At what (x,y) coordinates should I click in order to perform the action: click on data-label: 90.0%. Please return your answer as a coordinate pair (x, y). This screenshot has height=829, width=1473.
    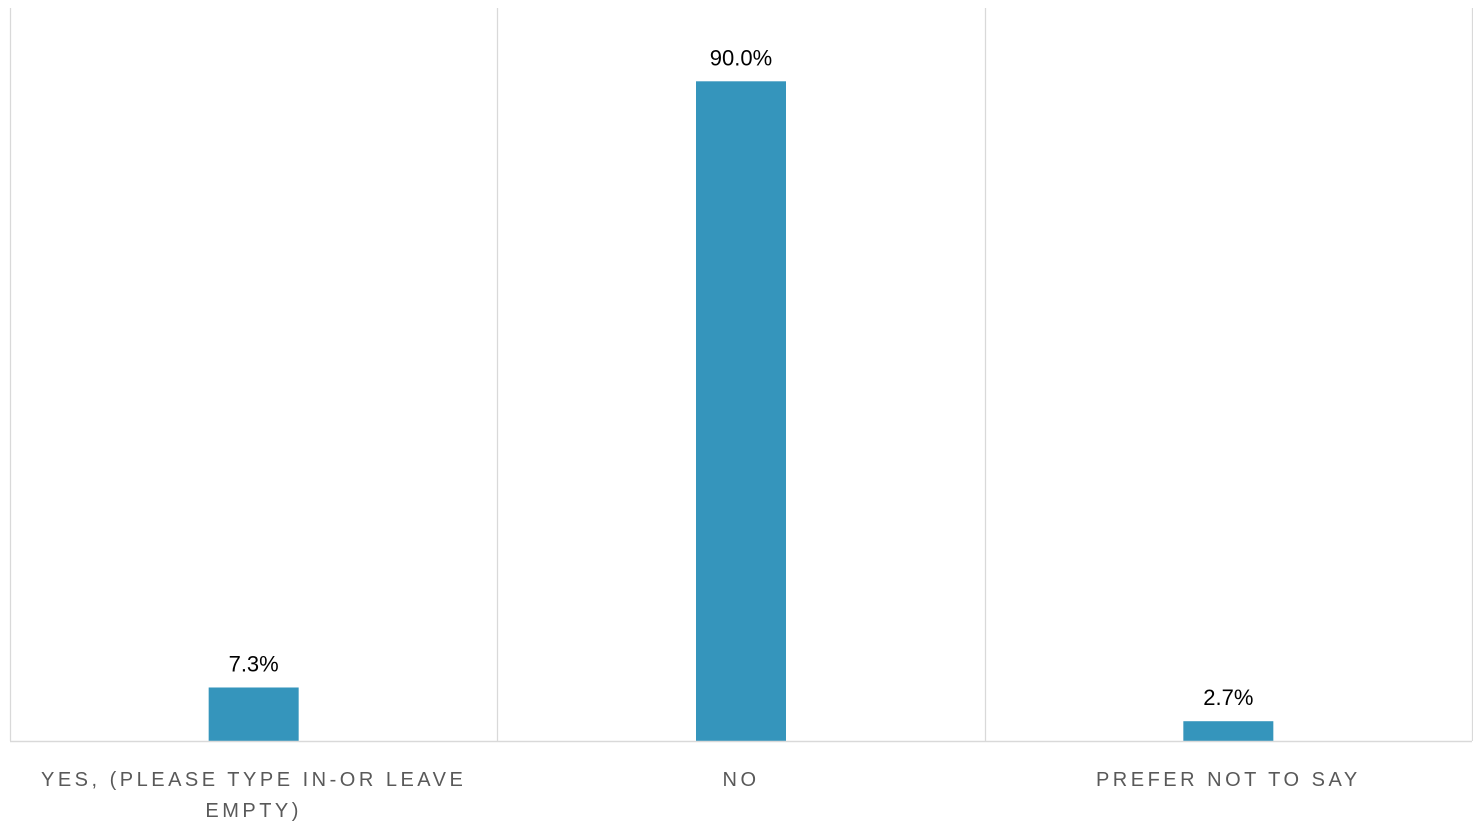
    Looking at the image, I should click on (741, 57).